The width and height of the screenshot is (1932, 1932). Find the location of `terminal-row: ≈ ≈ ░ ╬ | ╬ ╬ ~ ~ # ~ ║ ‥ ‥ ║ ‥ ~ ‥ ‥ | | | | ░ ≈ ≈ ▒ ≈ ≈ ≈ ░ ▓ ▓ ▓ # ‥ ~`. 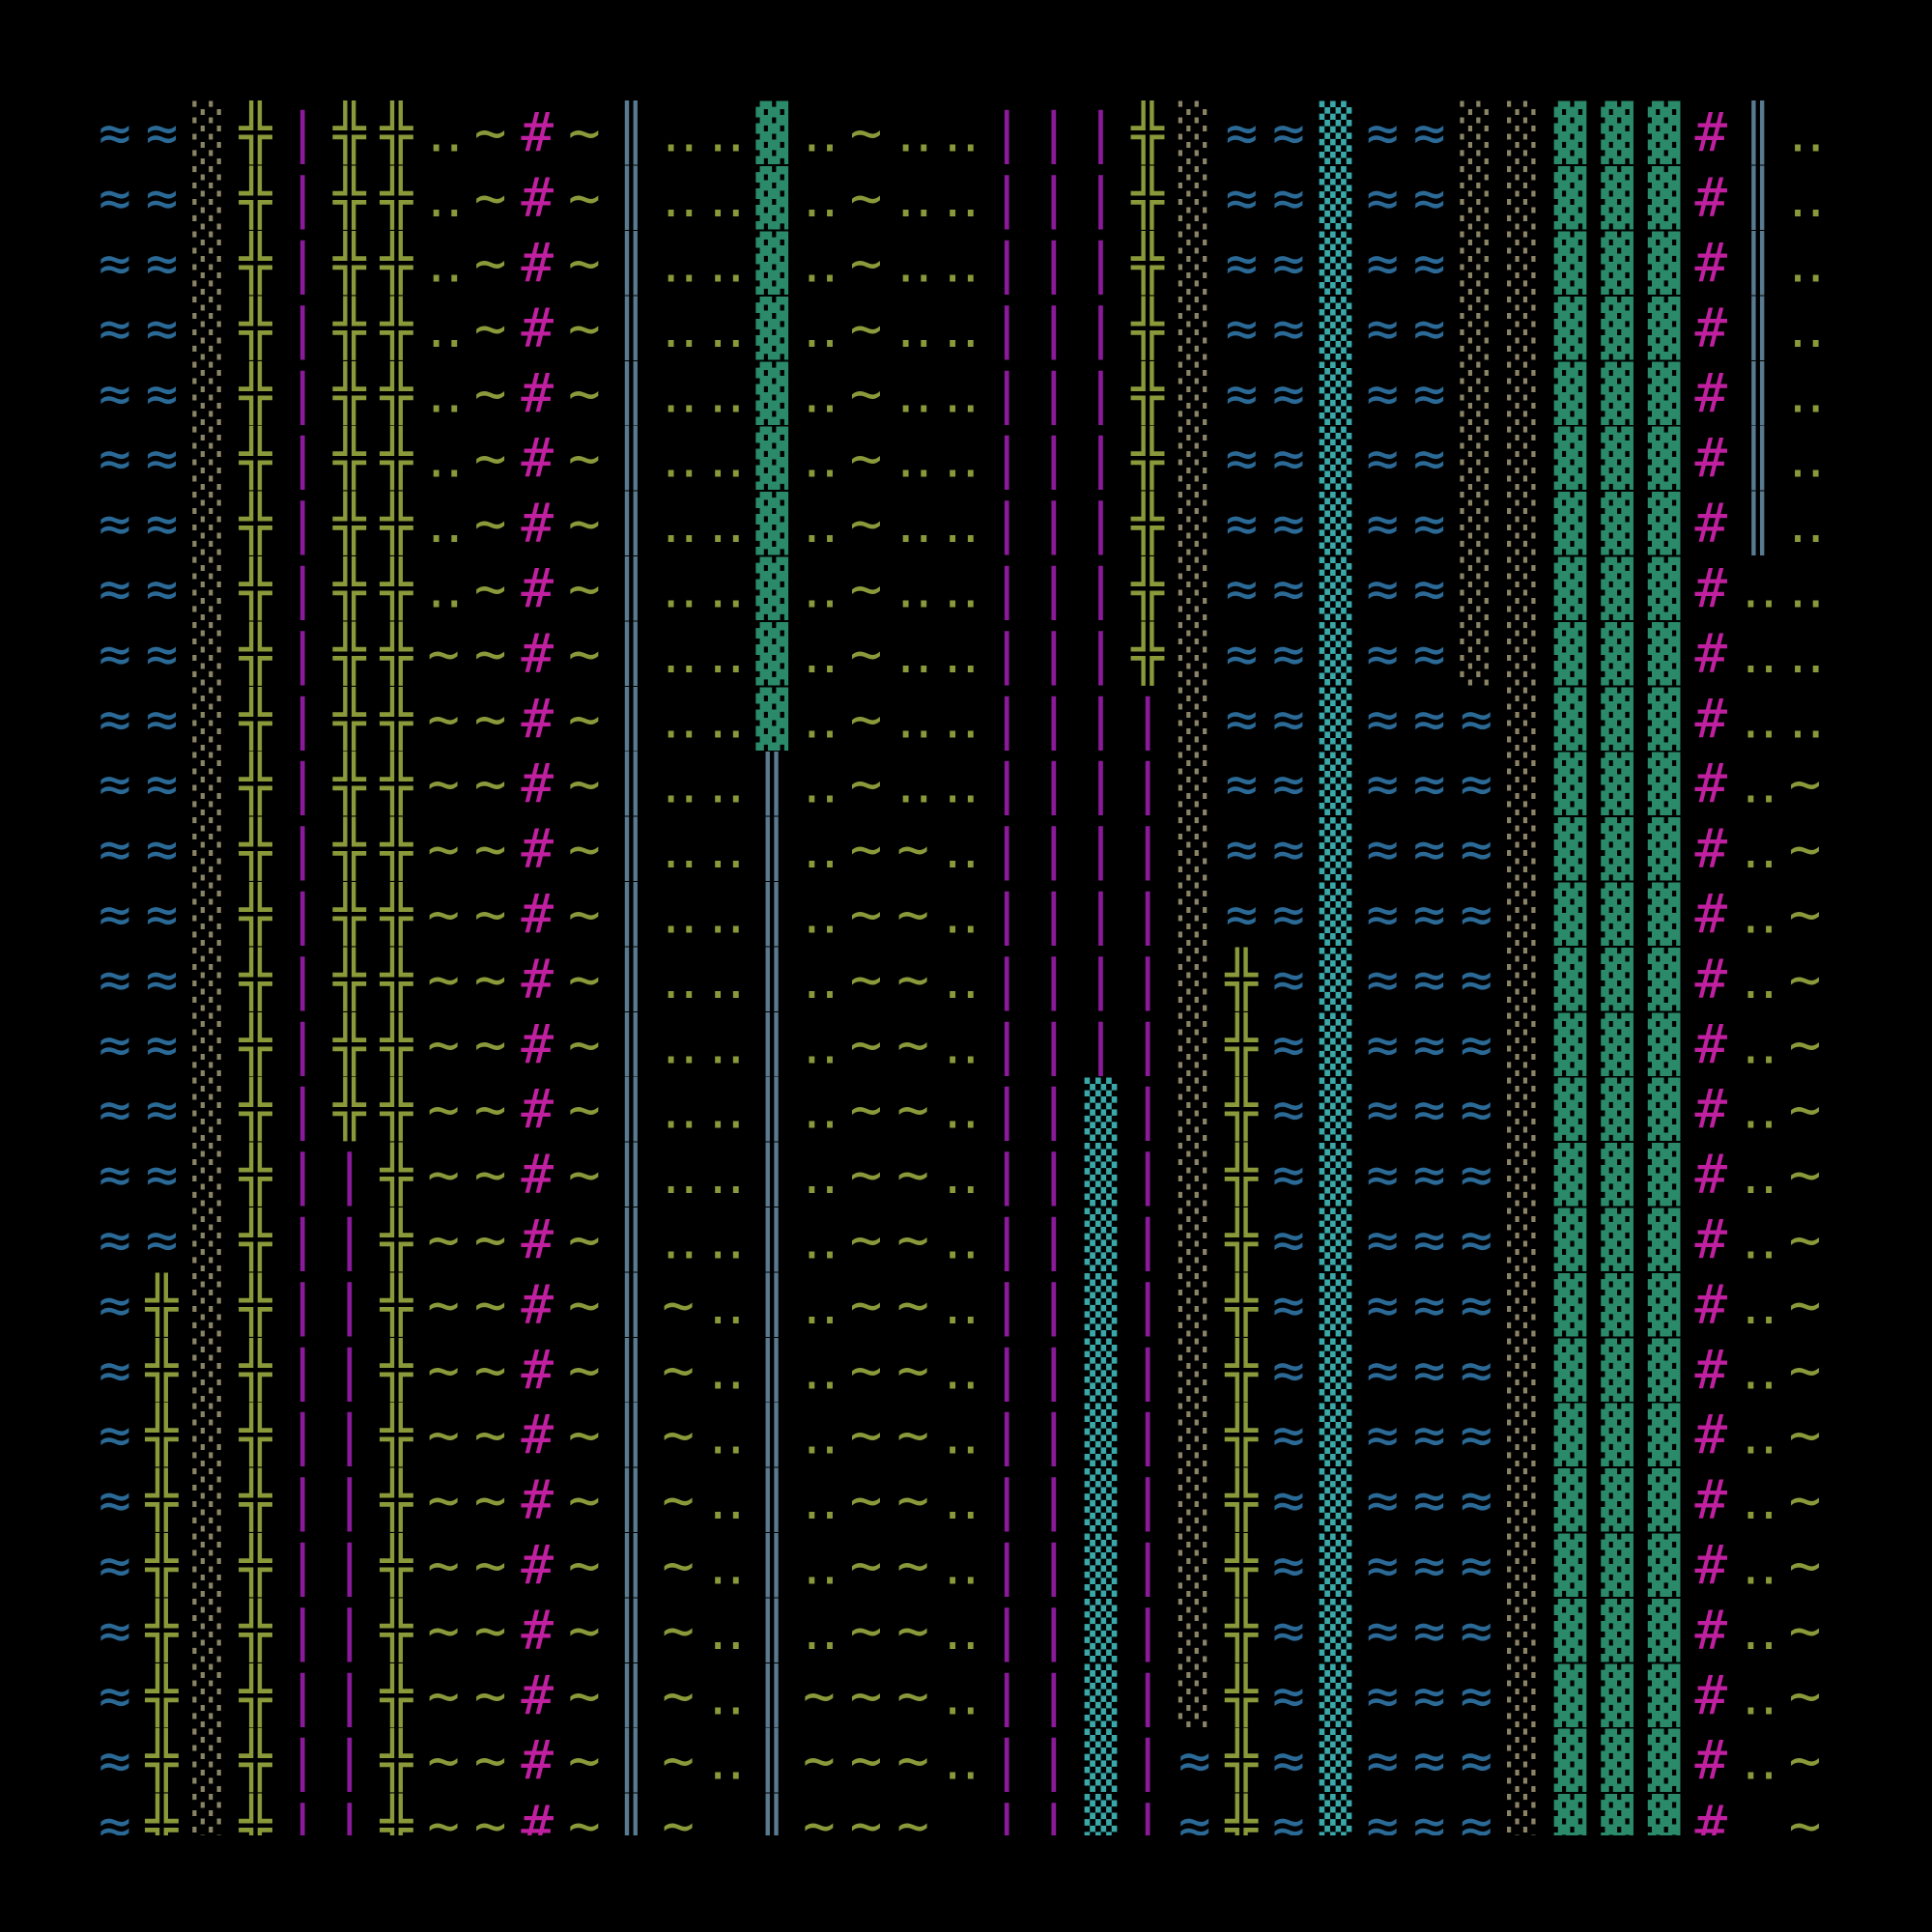

terminal-row: ≈ ≈ ░ ╬ | ╬ ╬ ~ ~ # ~ ║ ‥ ‥ ║ ‥ ~ ‥ ‥ | | | | ░ ≈ ≈ ▒ ≈ ≈ ≈ ░ ▓ ▓ ▓ # ‥ ~ is located at coordinates (960, 784).